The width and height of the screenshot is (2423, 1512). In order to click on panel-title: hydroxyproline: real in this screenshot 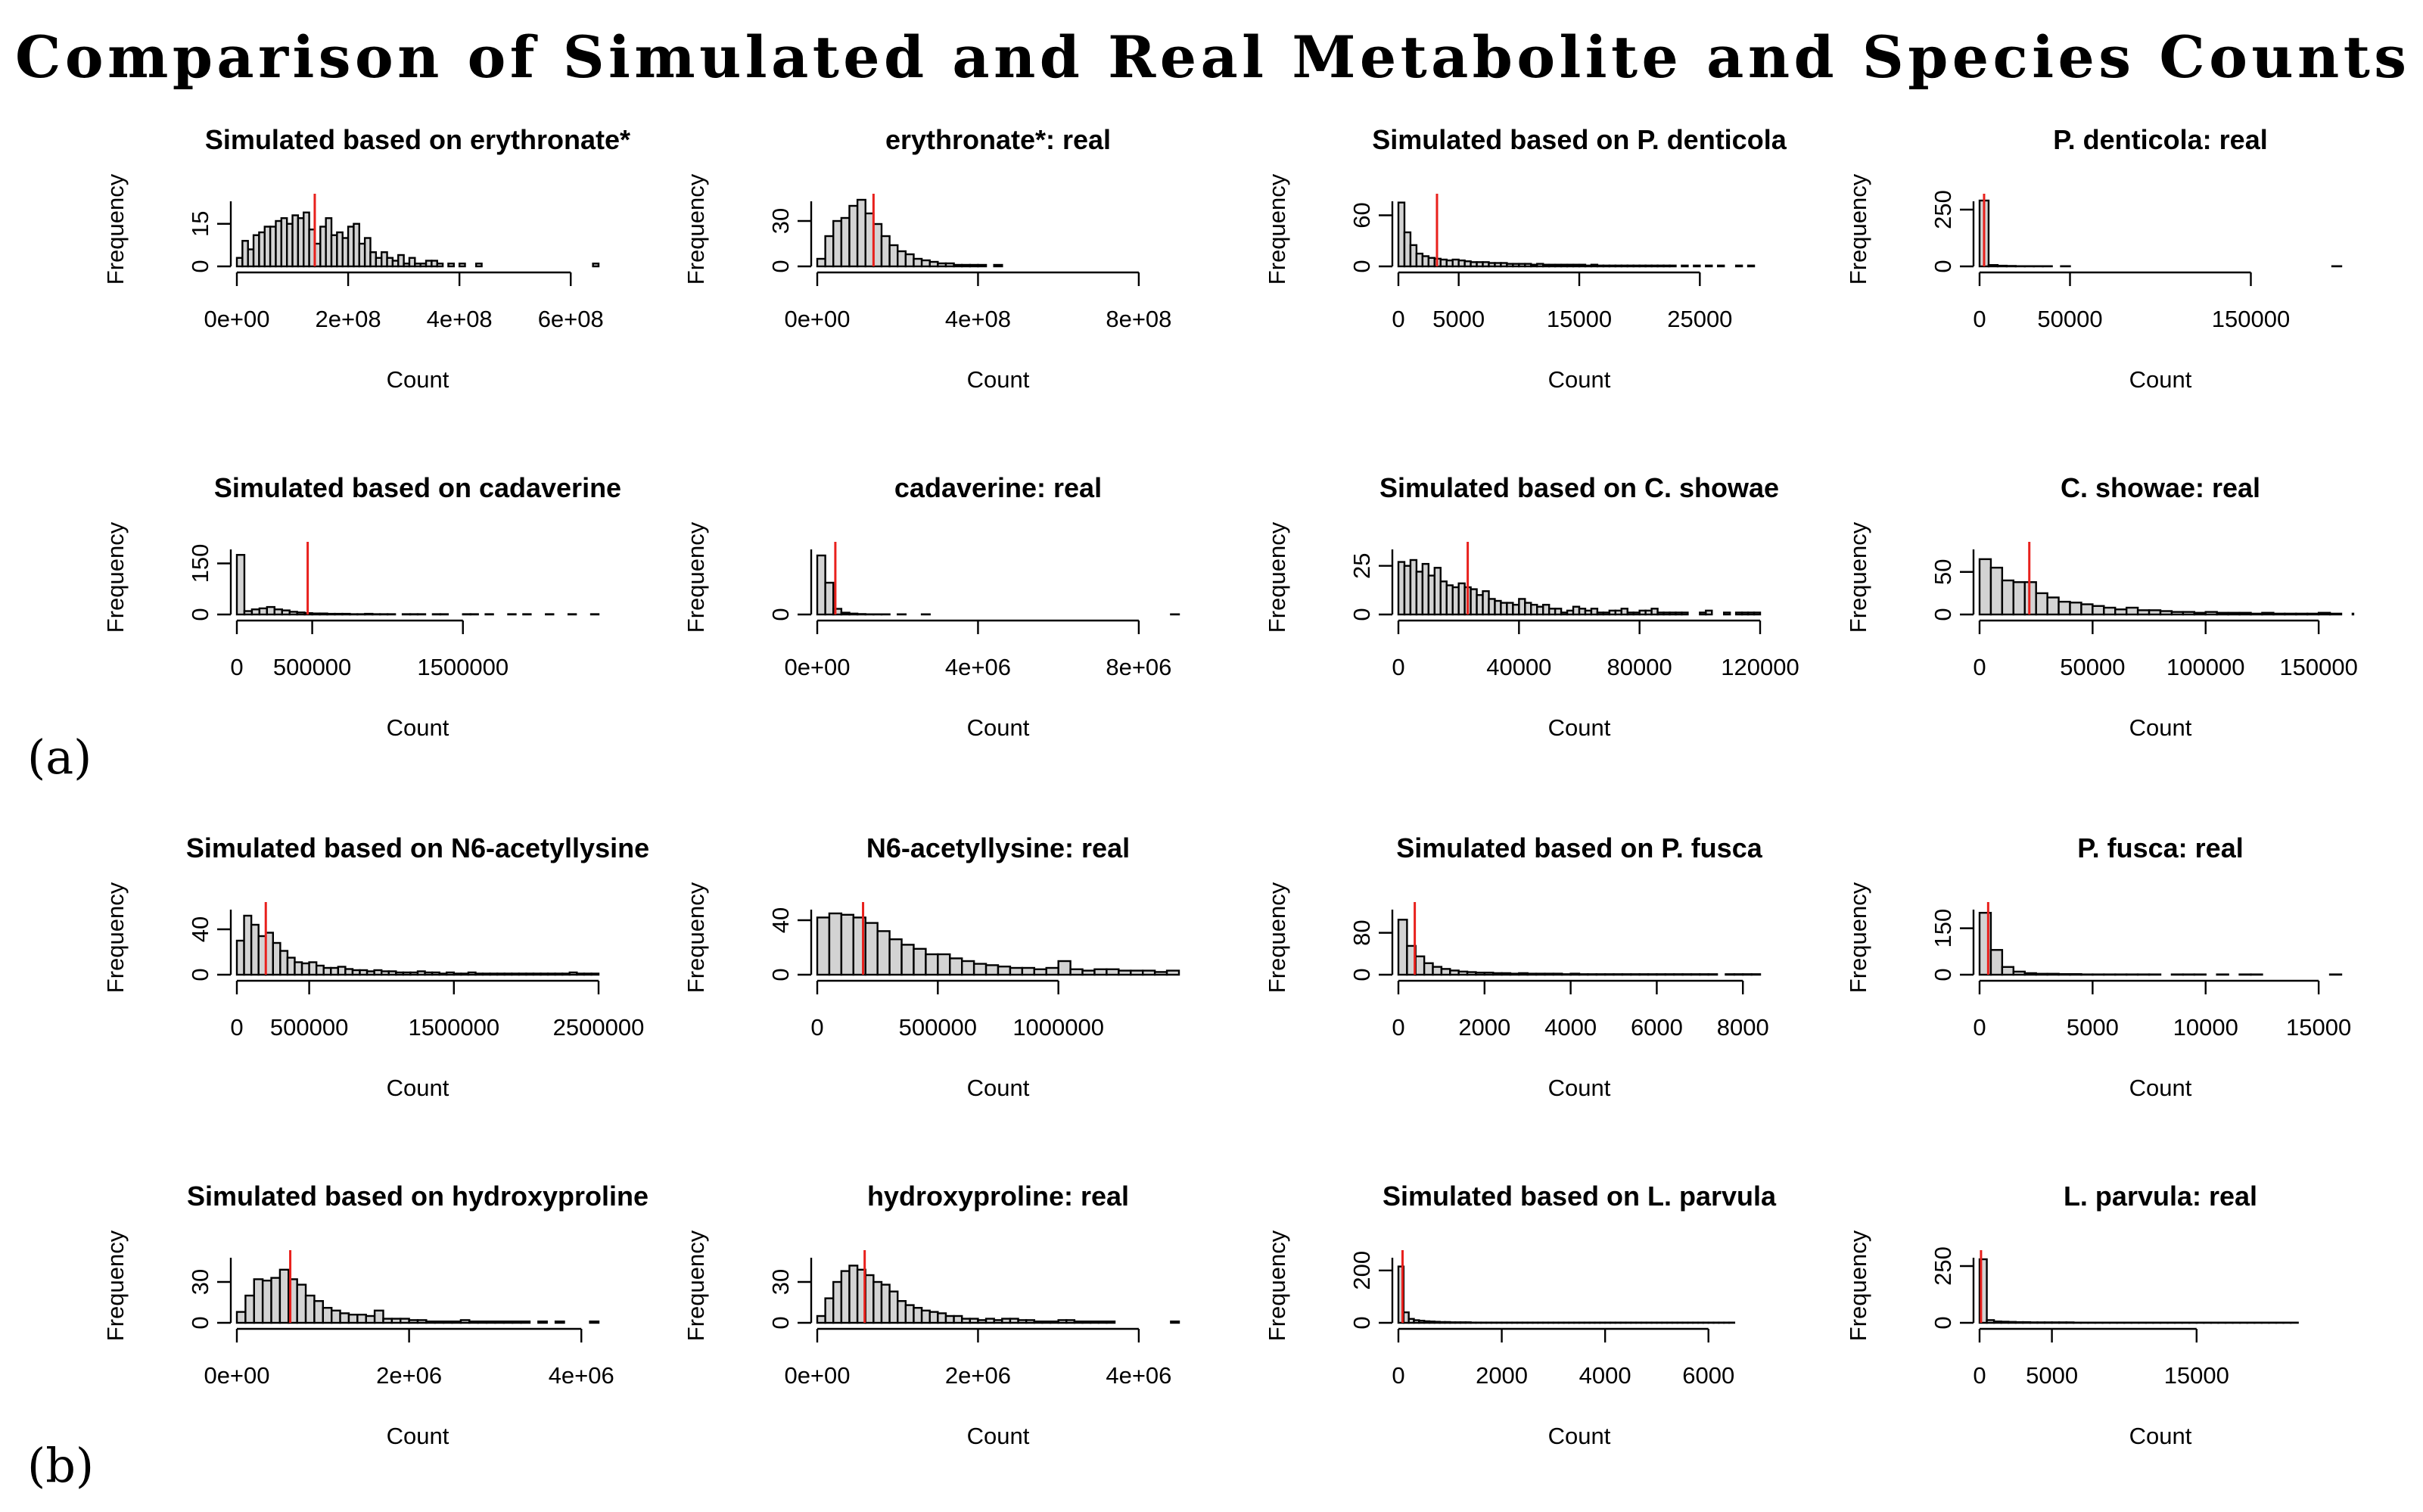, I will do `click(998, 1197)`.